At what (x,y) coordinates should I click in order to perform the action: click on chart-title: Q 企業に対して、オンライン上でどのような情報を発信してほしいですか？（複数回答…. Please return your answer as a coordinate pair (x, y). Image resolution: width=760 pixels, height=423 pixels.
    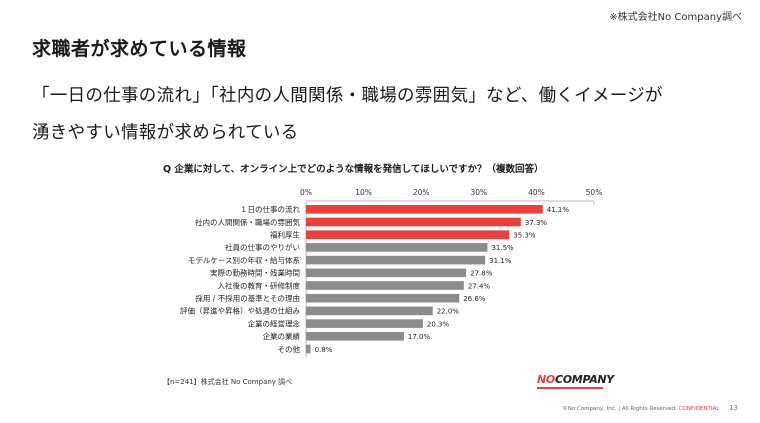
    Looking at the image, I should click on (353, 169).